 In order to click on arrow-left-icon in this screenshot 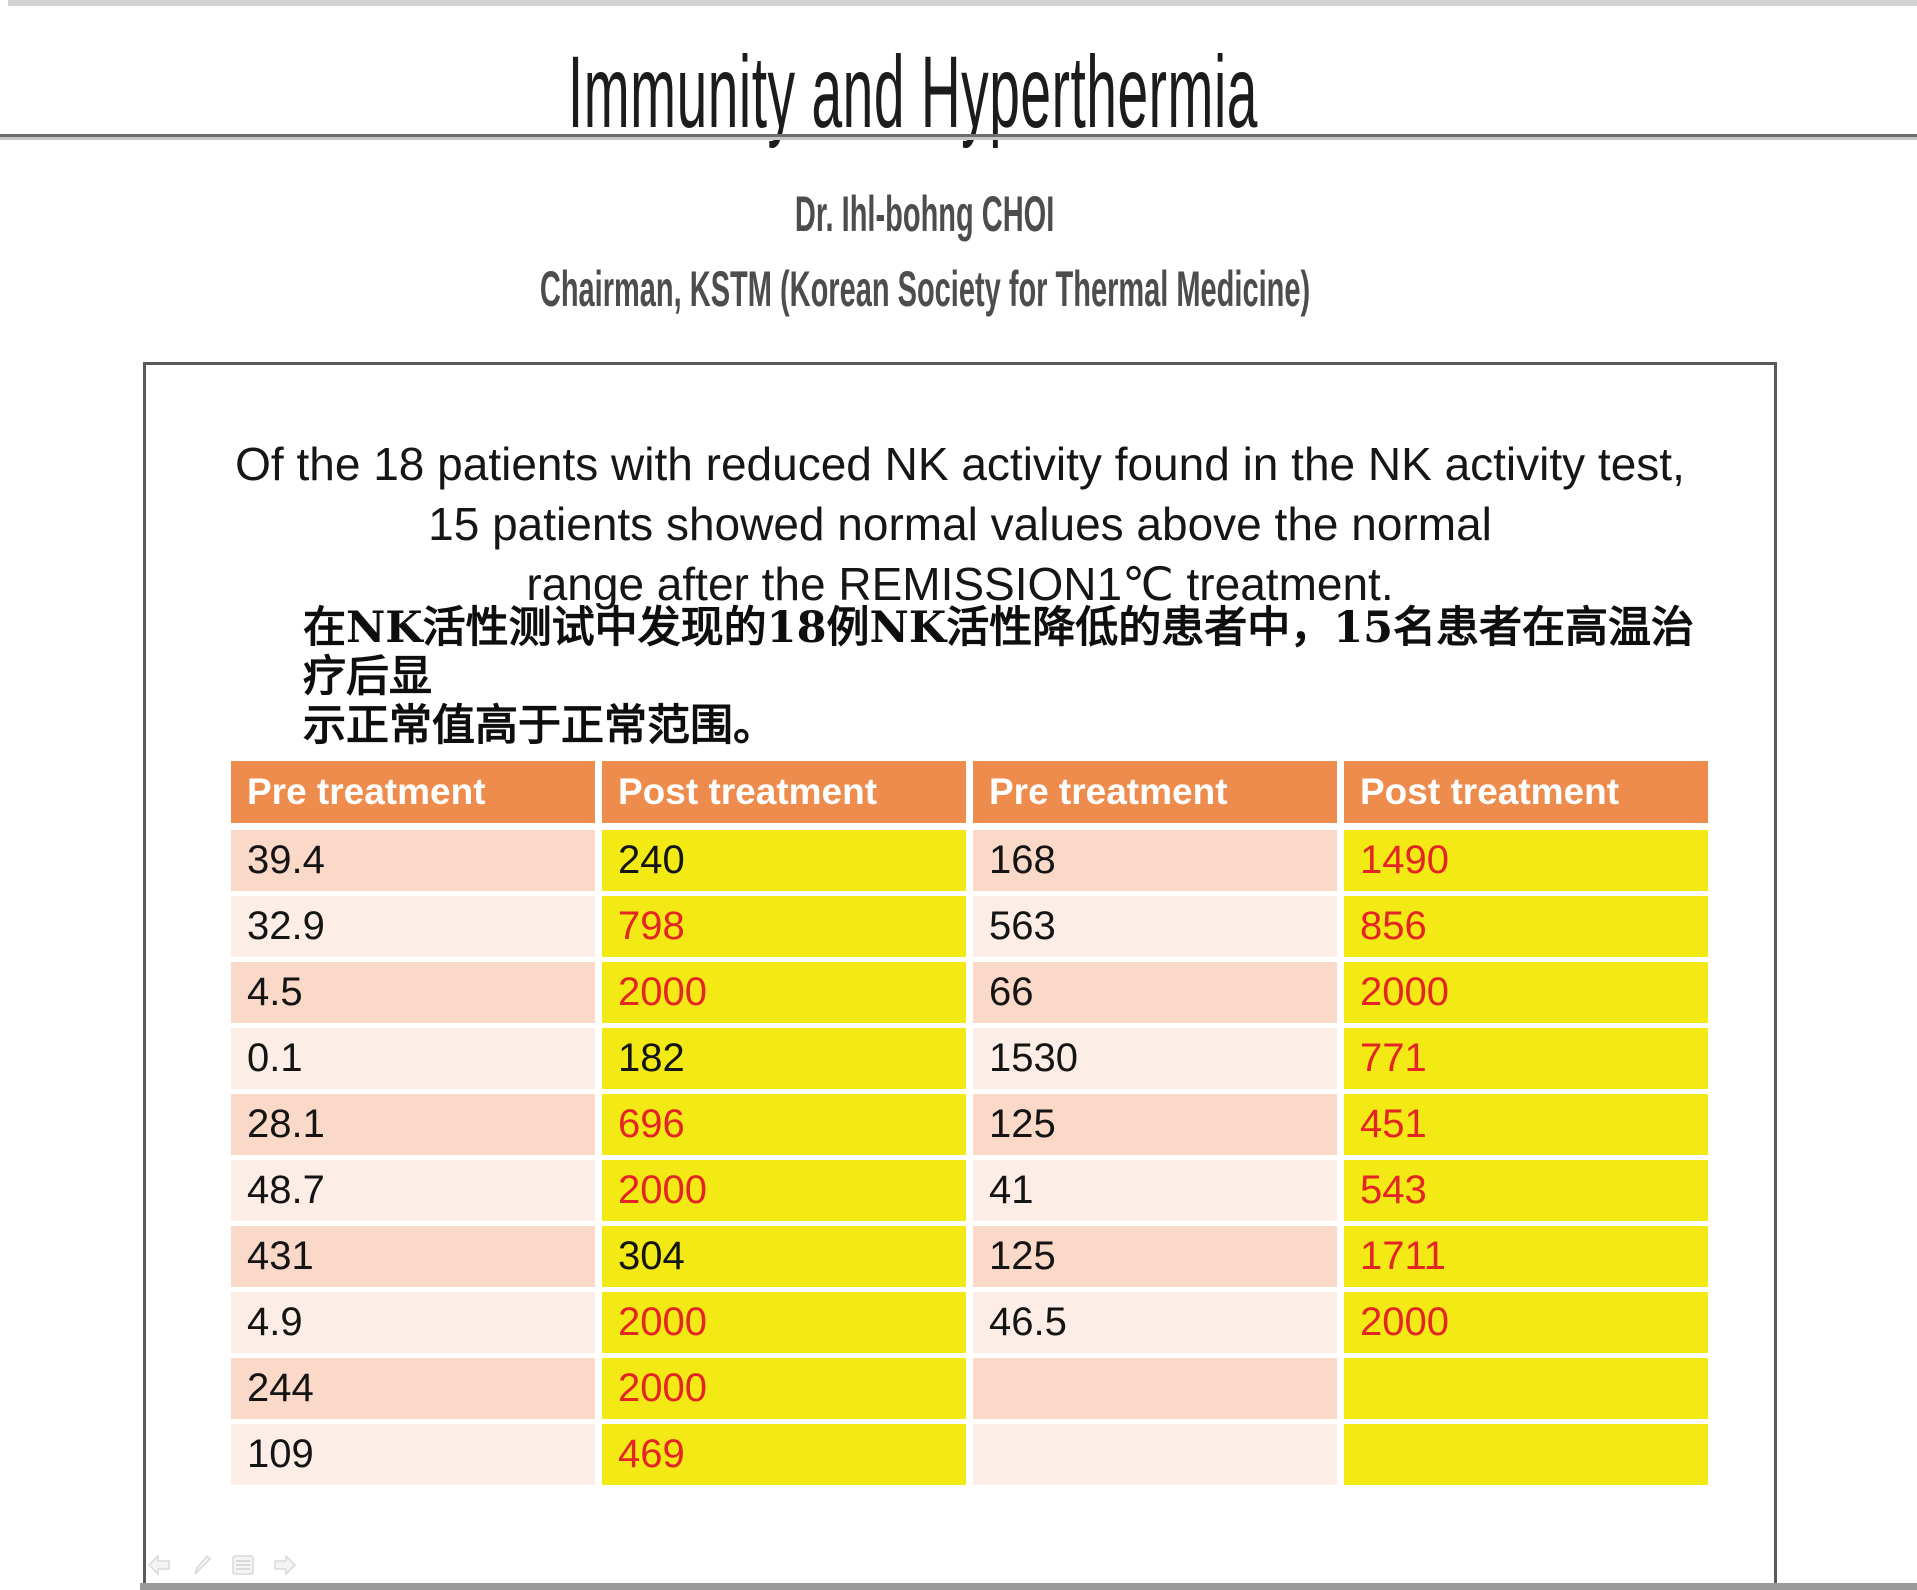, I will do `click(158, 1565)`.